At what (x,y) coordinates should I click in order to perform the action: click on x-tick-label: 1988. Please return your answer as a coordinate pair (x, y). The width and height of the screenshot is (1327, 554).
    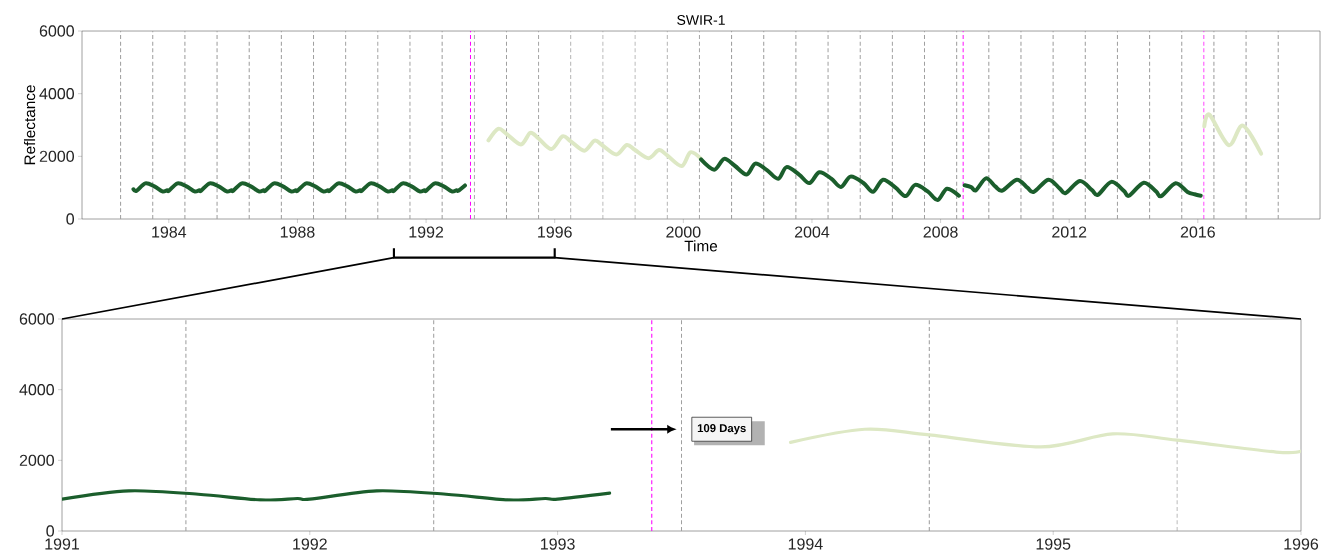
    Looking at the image, I should click on (297, 232).